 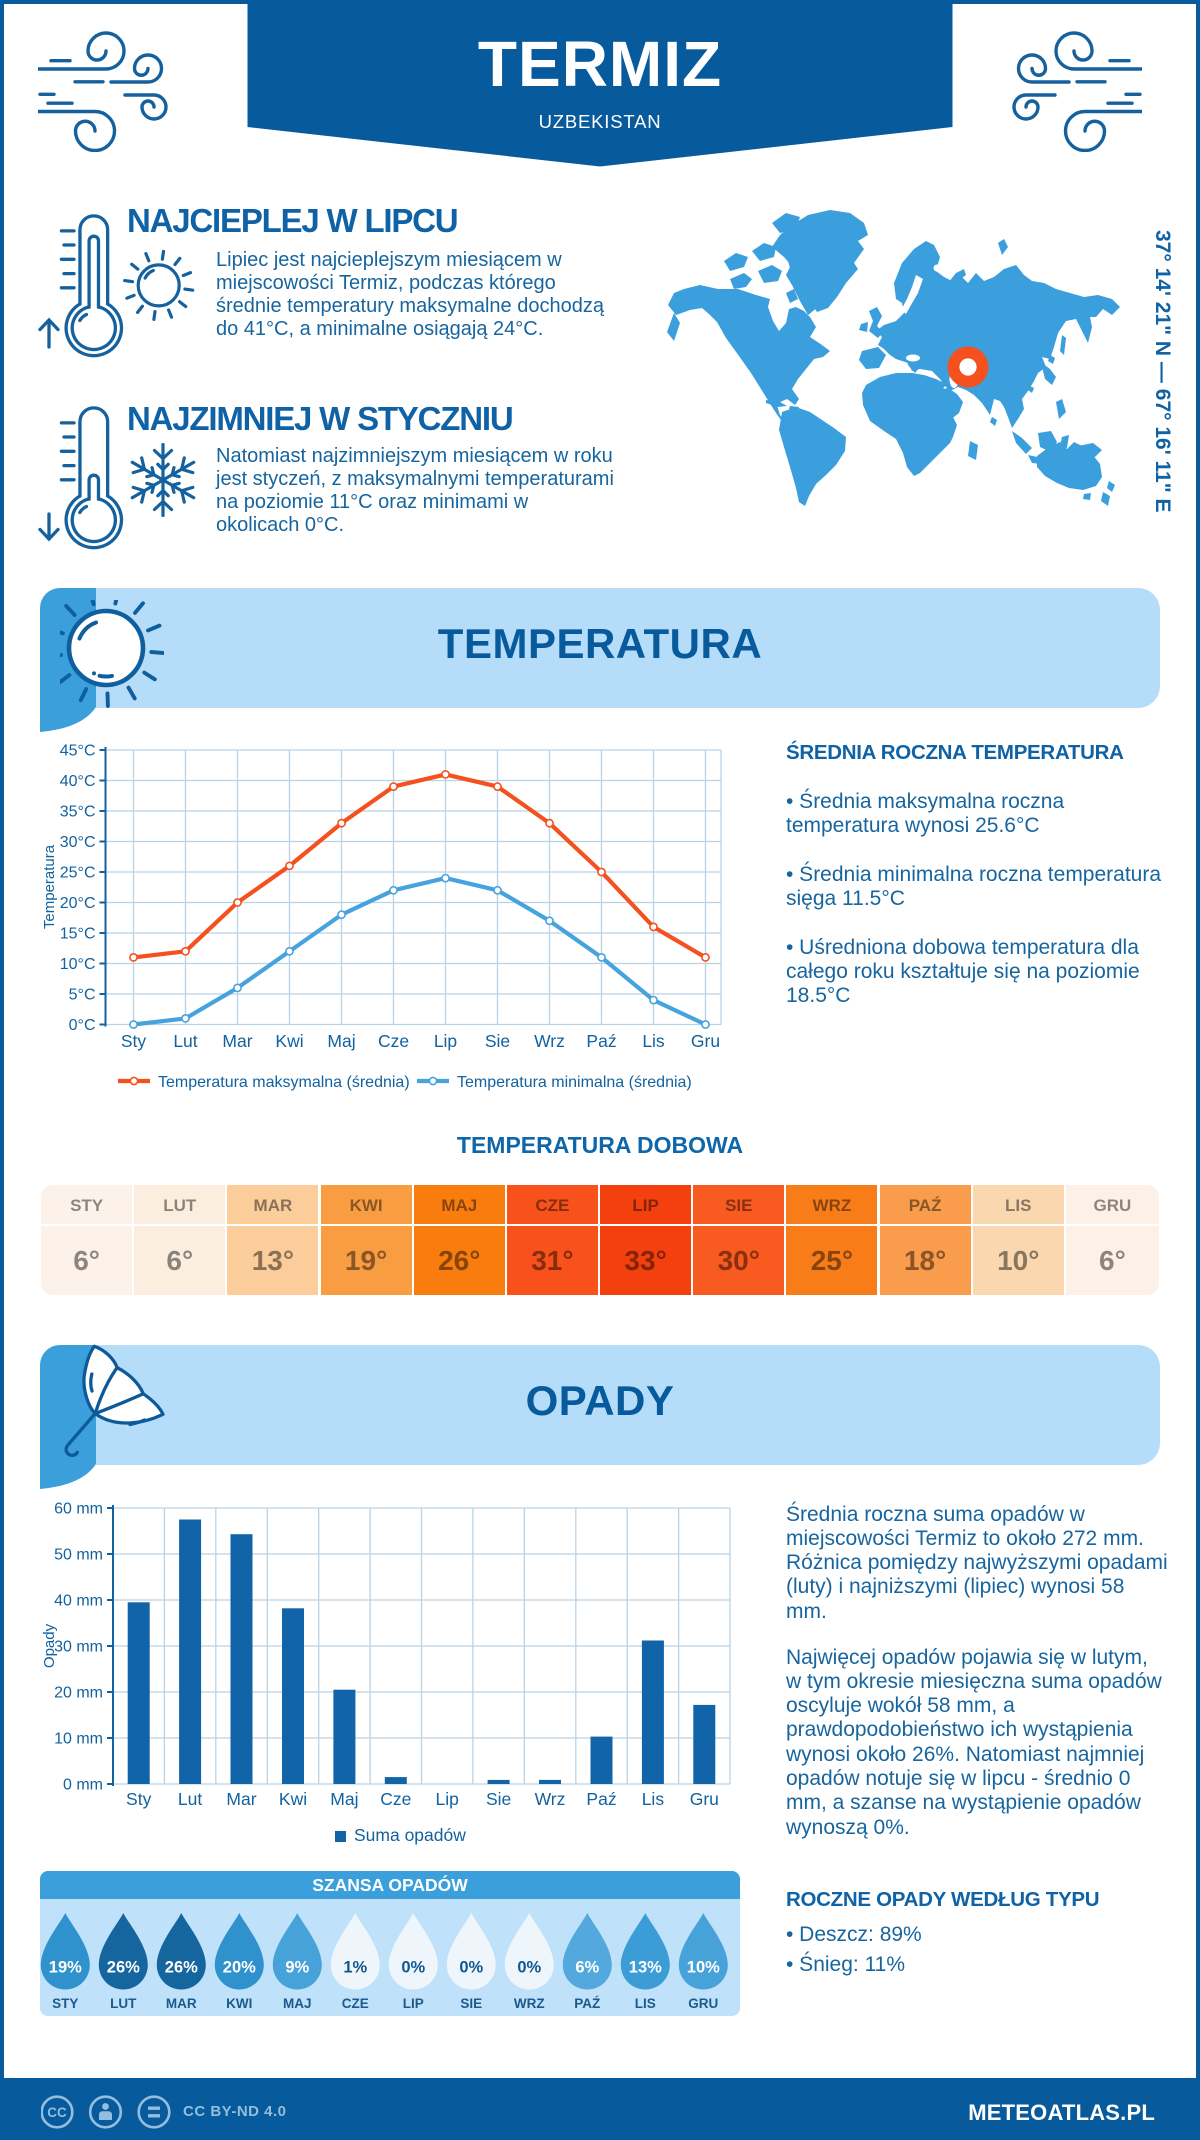 I want to click on svg-text: 10%, so click(x=703, y=1968).